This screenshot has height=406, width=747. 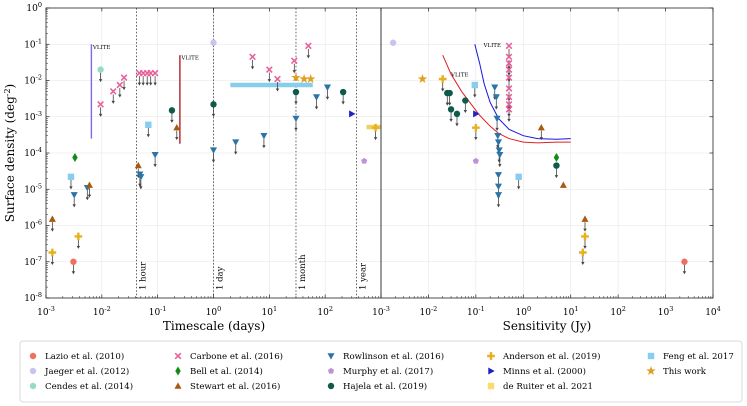 What do you see at coordinates (388, 371) in the screenshot?
I see `legend-label-murphy: Murphy et al. (2017)` at bounding box center [388, 371].